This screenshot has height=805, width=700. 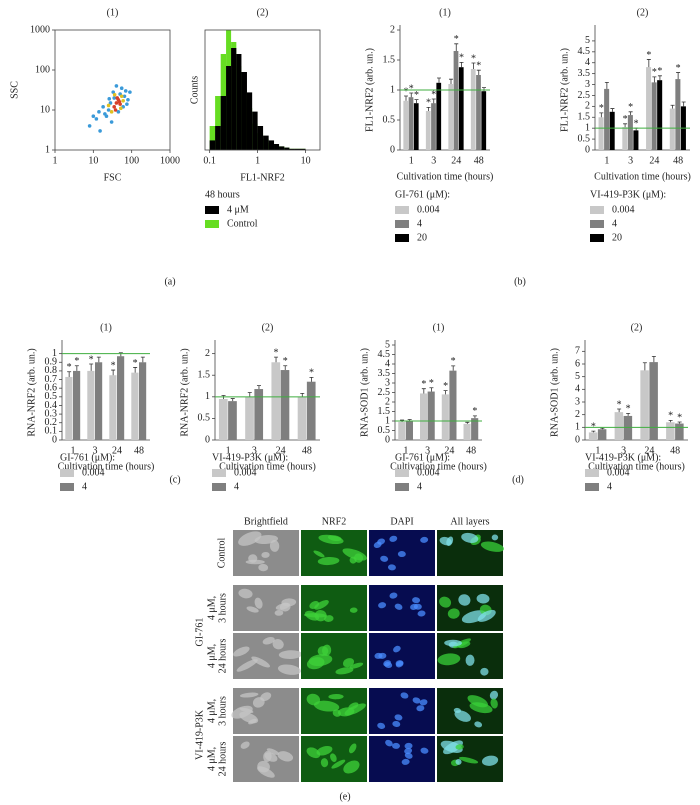 What do you see at coordinates (257, 160) in the screenshot?
I see `x-tick-label: 1` at bounding box center [257, 160].